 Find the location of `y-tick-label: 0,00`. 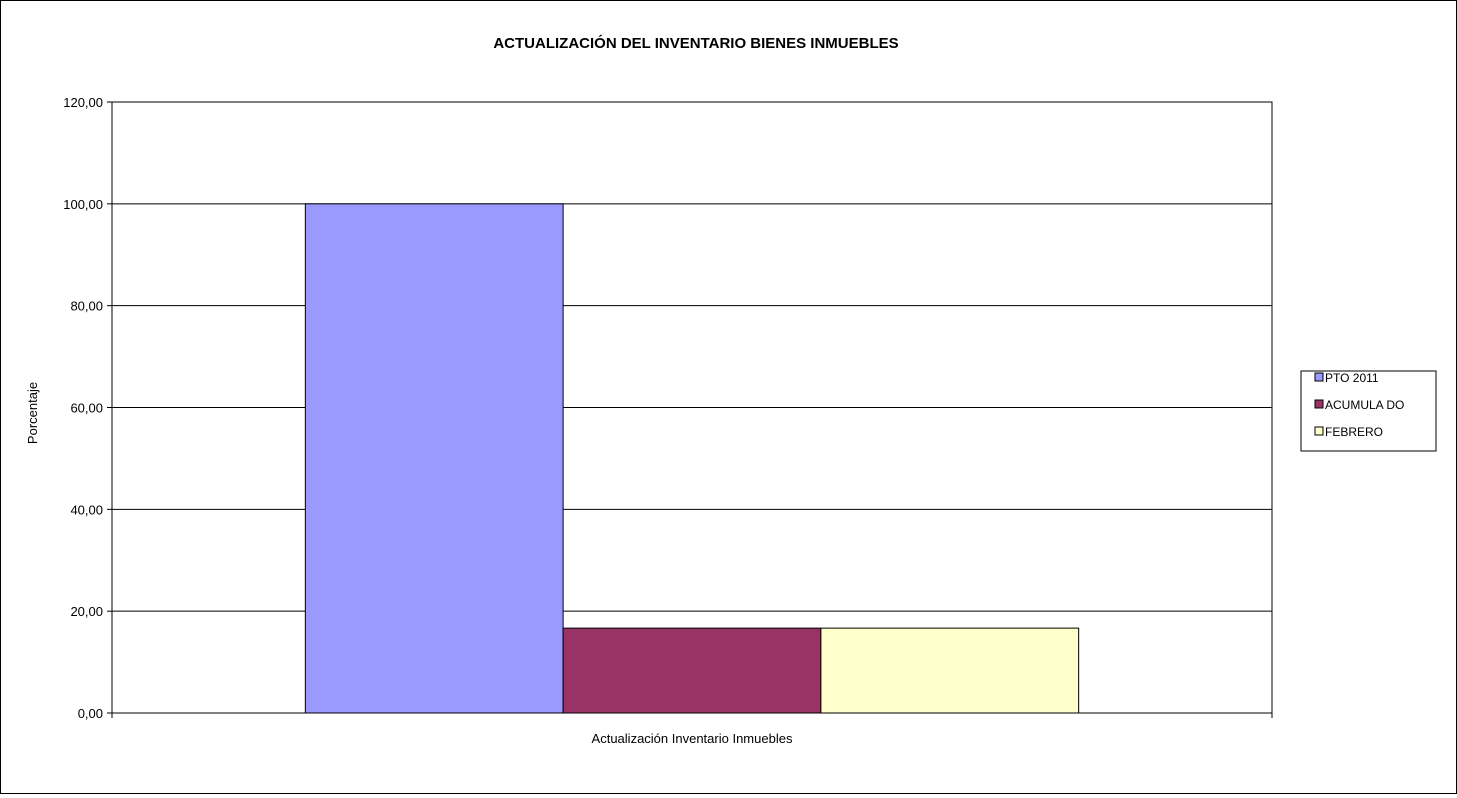

y-tick-label: 0,00 is located at coordinates (90, 713).